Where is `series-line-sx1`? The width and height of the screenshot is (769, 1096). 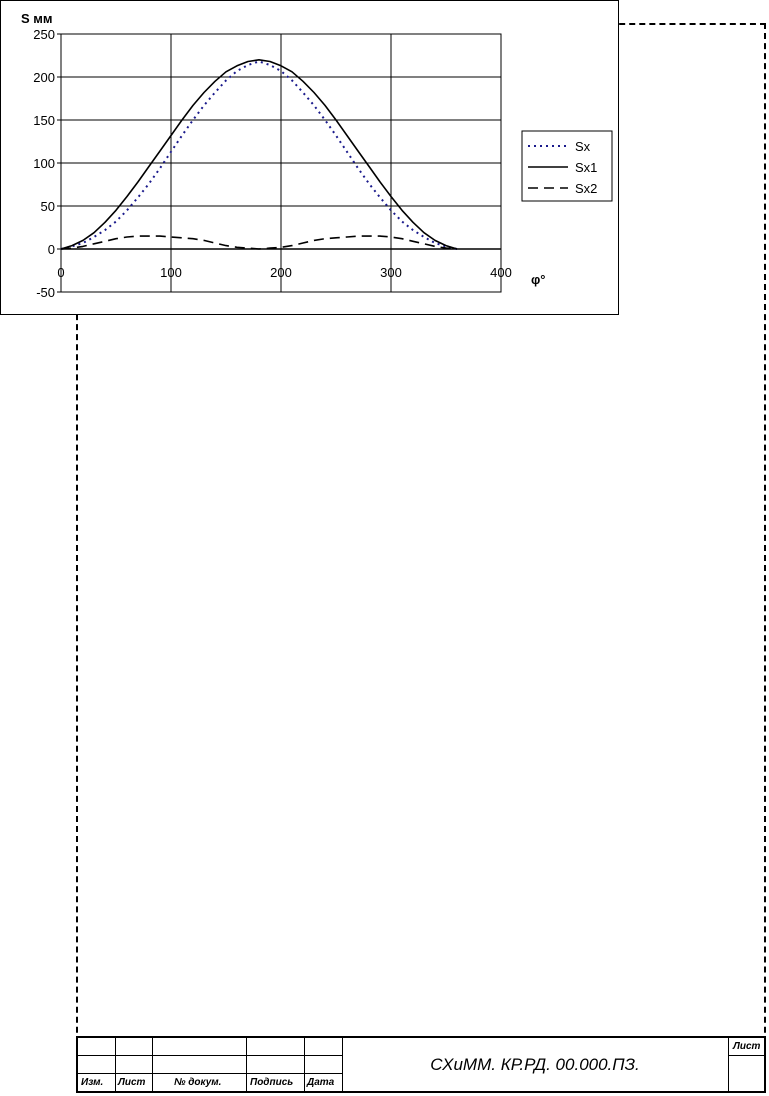 series-line-sx1 is located at coordinates (259, 154).